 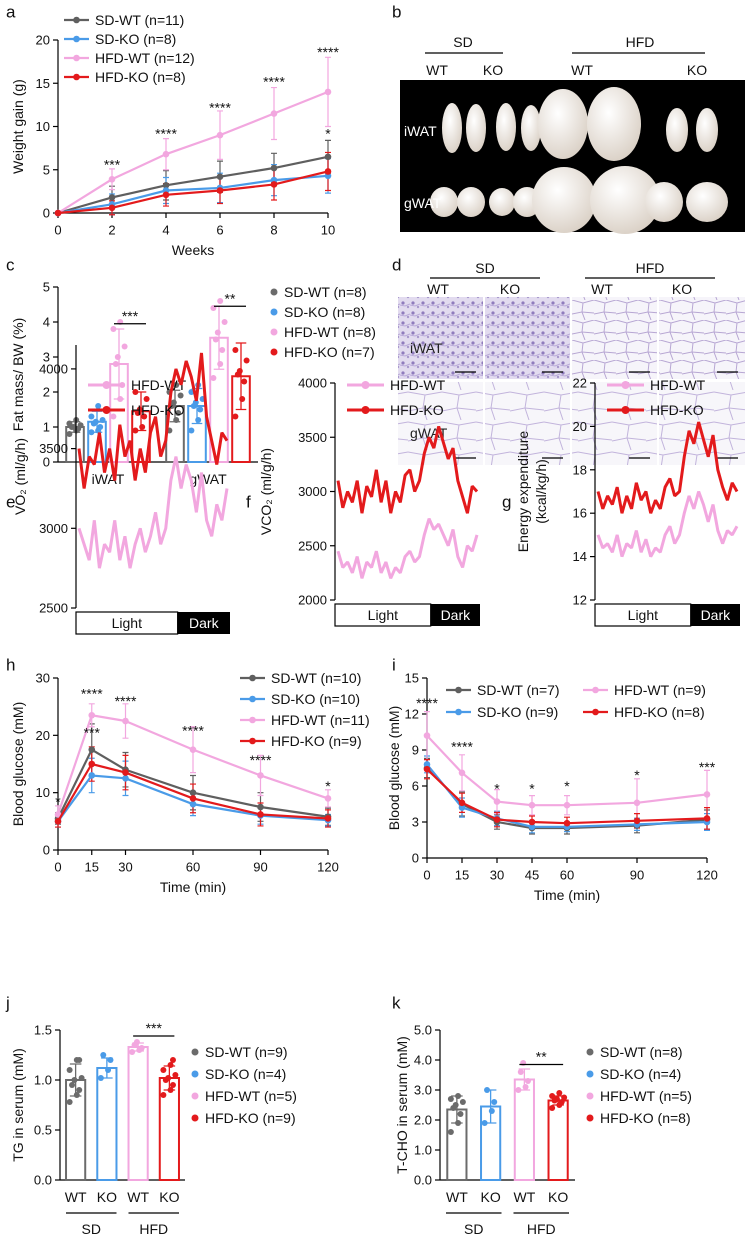 What do you see at coordinates (43, 1030) in the screenshot?
I see `y-tick-label: 1.5` at bounding box center [43, 1030].